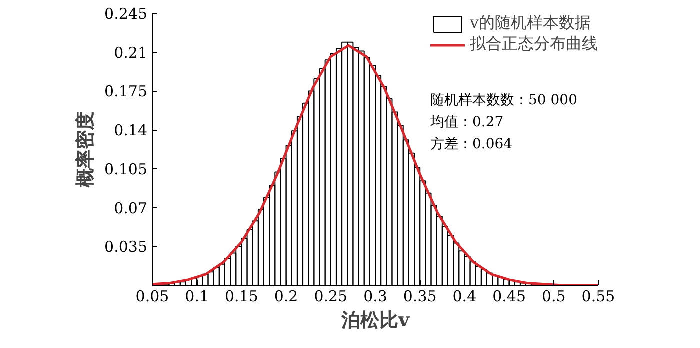 The height and width of the screenshot is (348, 700). Describe the element at coordinates (471, 144) in the screenshot. I see `annotation: 方差：0.064` at that location.